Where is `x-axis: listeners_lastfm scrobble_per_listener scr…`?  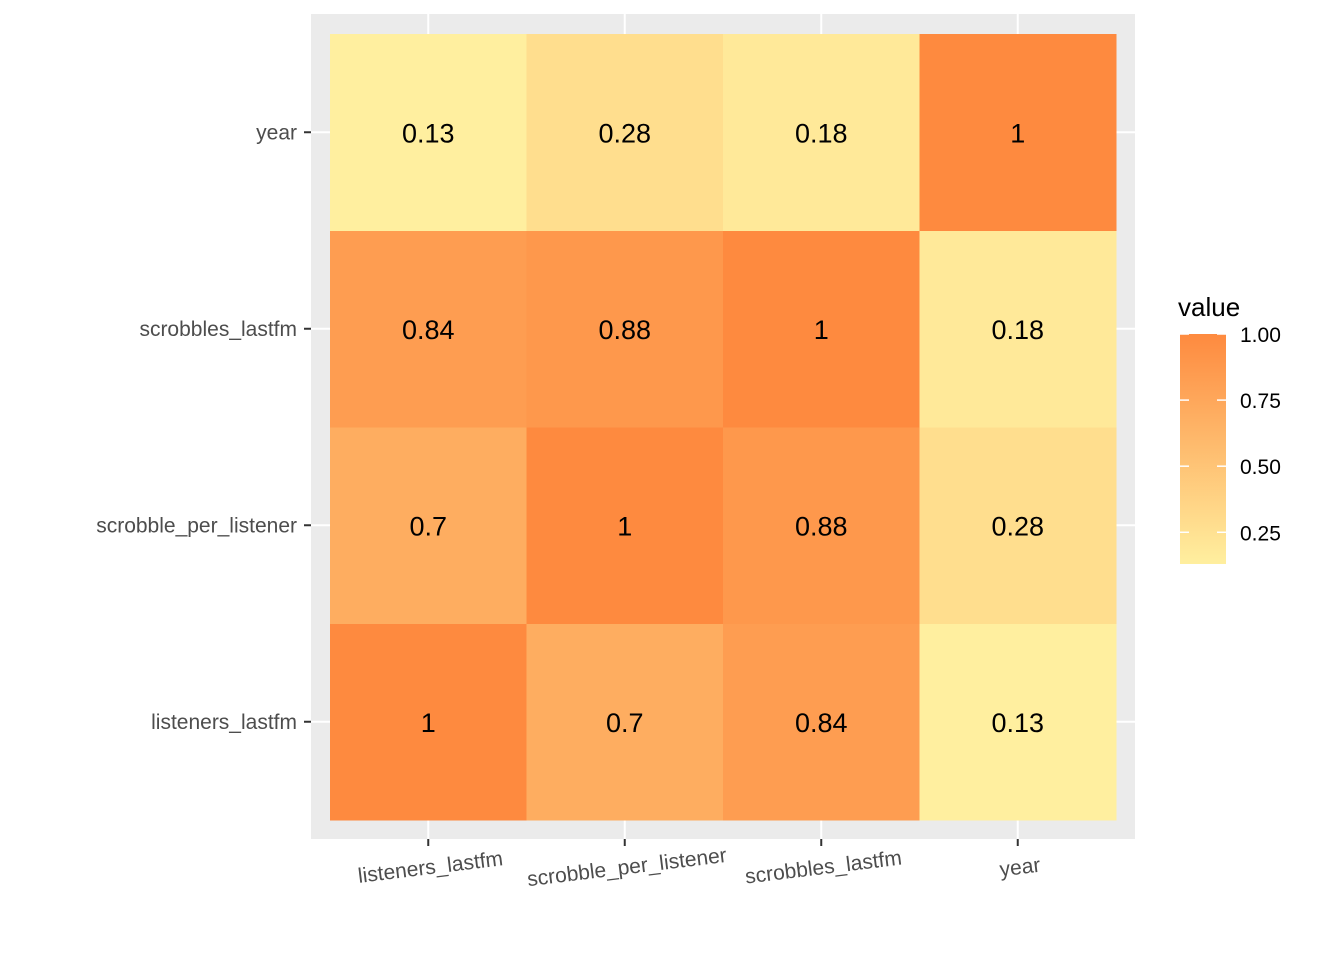
x-axis: listeners_lastfm scrobble_per_listener scr… is located at coordinates (699, 865).